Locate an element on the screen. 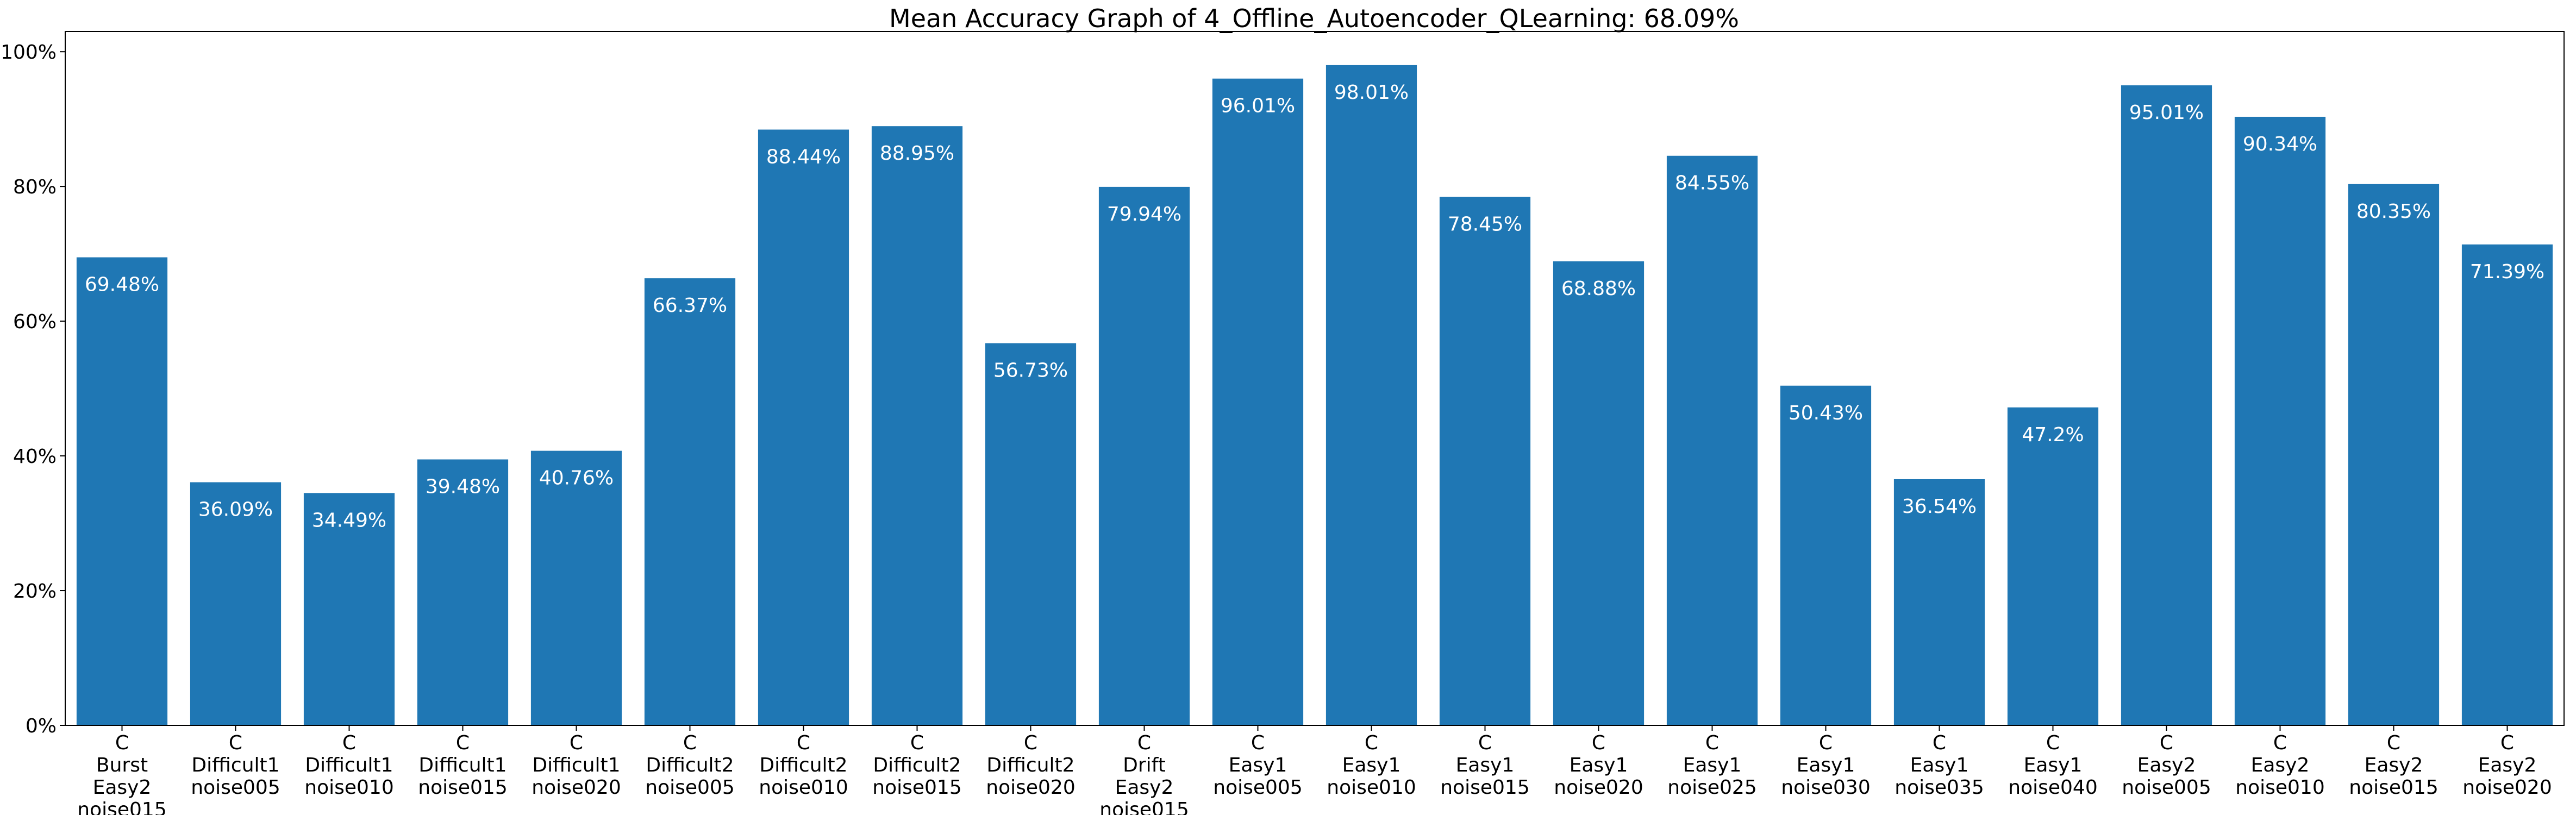  x-tick-label-10: C Easy1 noise005 is located at coordinates (1257, 765).